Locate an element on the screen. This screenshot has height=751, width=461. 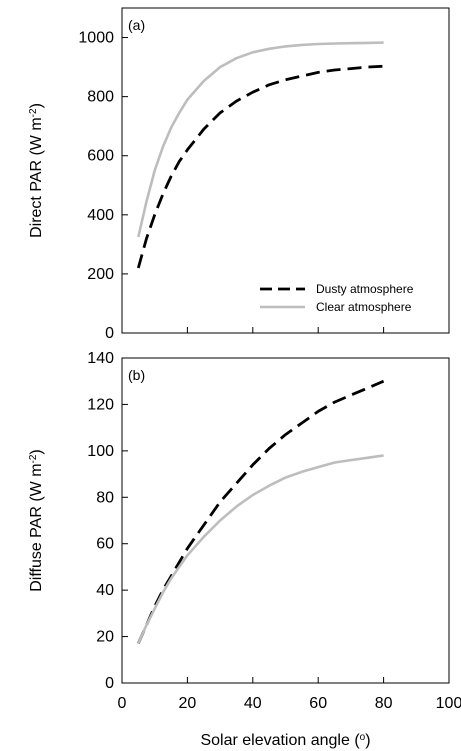
legend-label-clear: Clear atmosphere is located at coordinates (364, 307).